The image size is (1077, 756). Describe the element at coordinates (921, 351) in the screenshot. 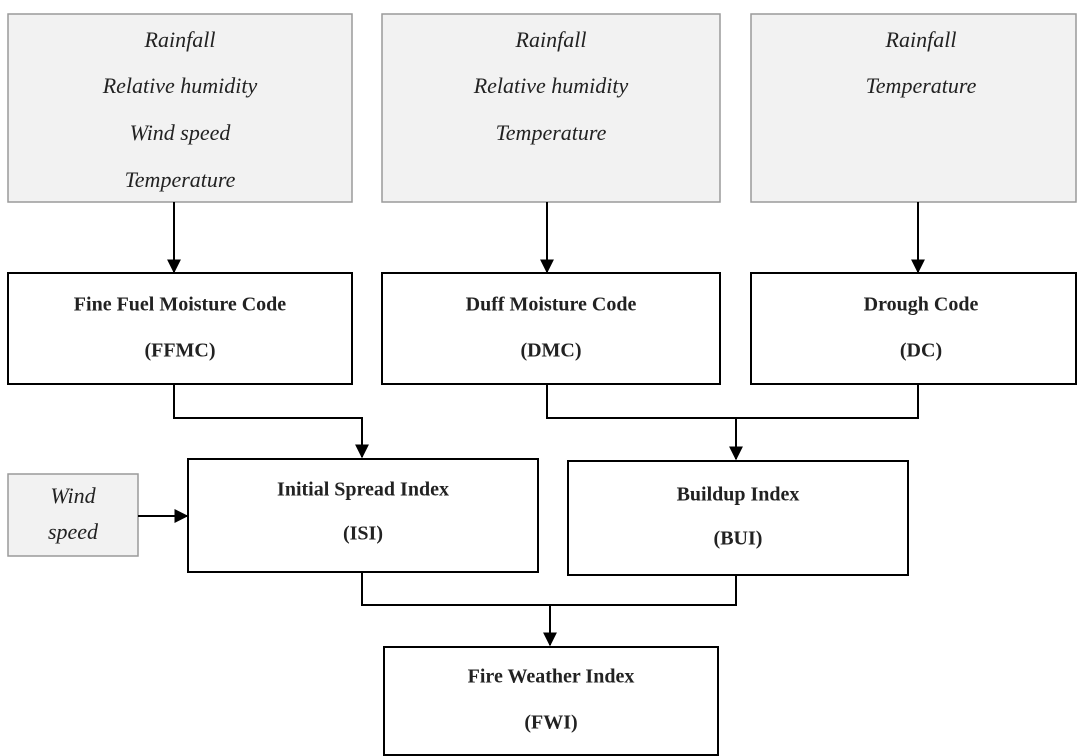

I see `code-abbr: (DC)` at that location.